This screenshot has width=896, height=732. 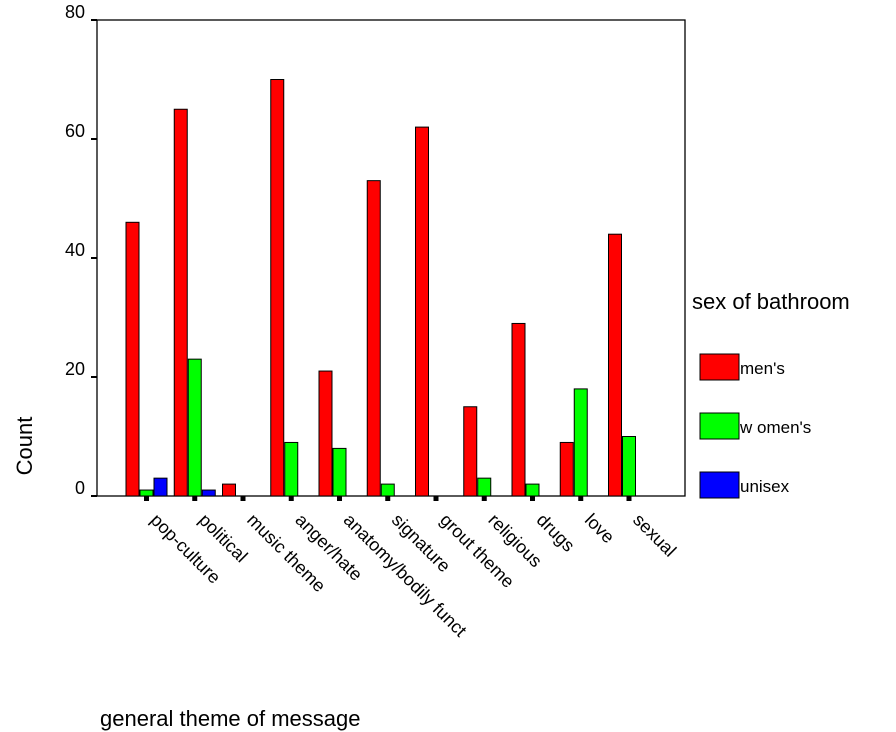 What do you see at coordinates (75, 369) in the screenshot?
I see `y-tick-label: 20` at bounding box center [75, 369].